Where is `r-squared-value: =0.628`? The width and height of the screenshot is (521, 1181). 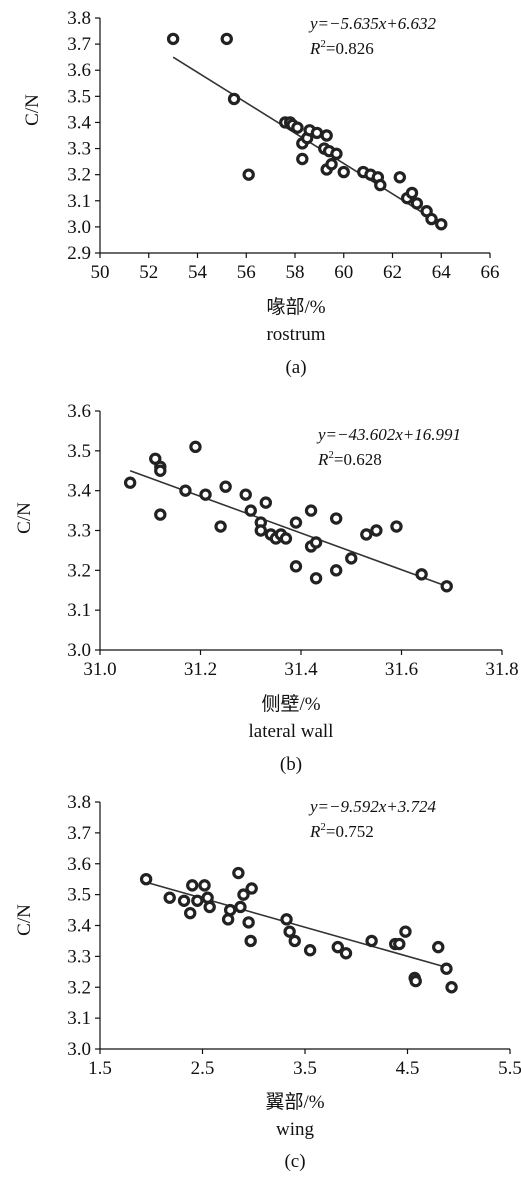
r-squared-value: =0.628 is located at coordinates (358, 459).